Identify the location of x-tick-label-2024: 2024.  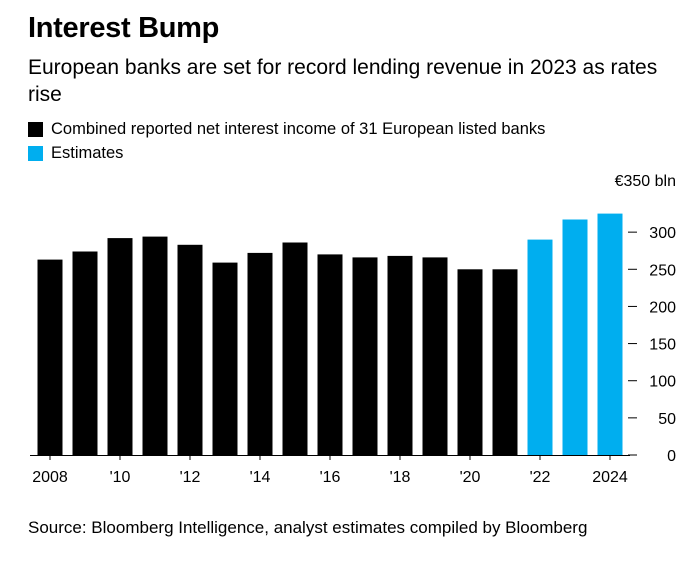
(610, 477).